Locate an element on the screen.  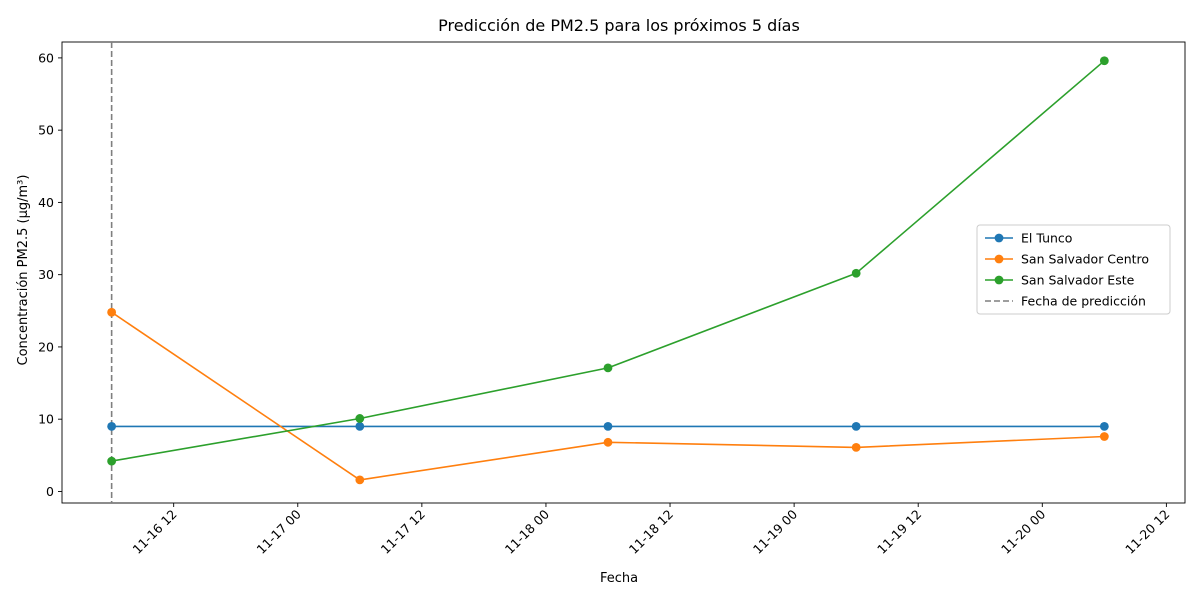
legend-label: San Salvador Centro is located at coordinates (1085, 259).